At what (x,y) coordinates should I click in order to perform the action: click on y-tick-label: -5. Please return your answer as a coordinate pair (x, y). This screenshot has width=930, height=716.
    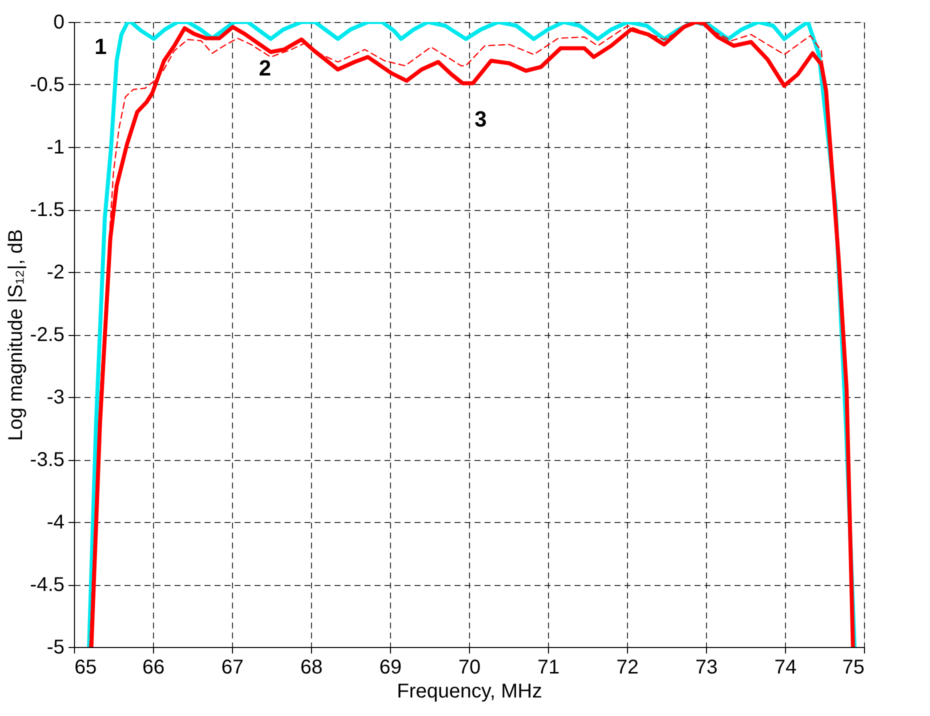
    Looking at the image, I should click on (55, 647).